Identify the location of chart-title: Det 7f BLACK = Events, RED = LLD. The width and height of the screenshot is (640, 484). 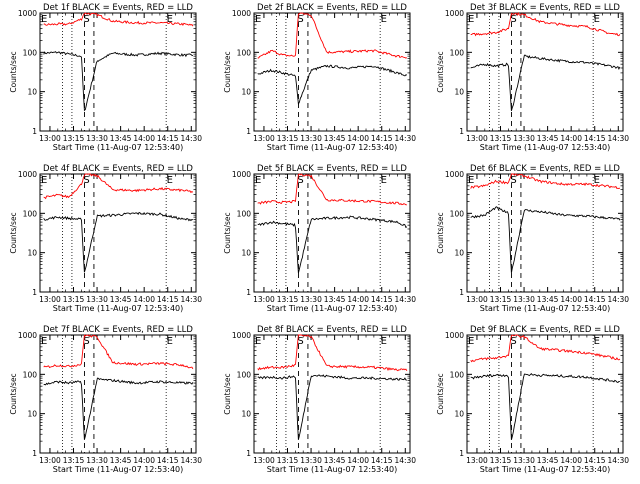
(118, 330).